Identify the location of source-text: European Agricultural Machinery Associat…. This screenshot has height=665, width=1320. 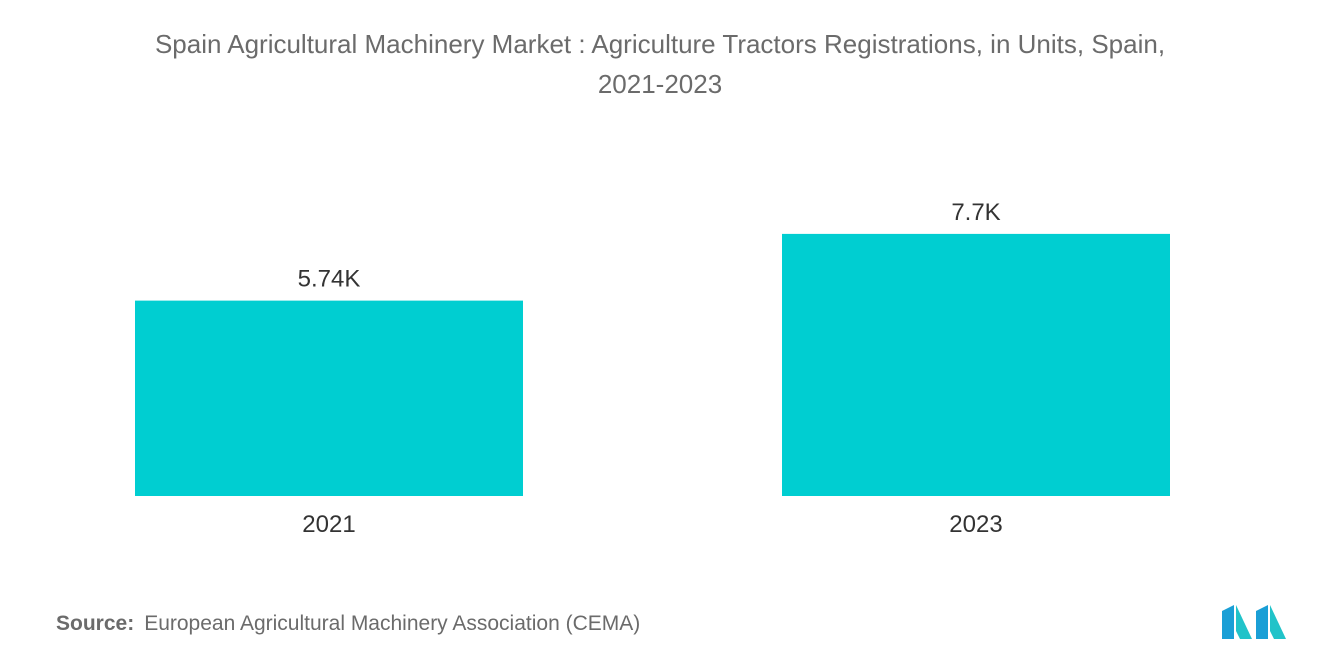
(392, 623).